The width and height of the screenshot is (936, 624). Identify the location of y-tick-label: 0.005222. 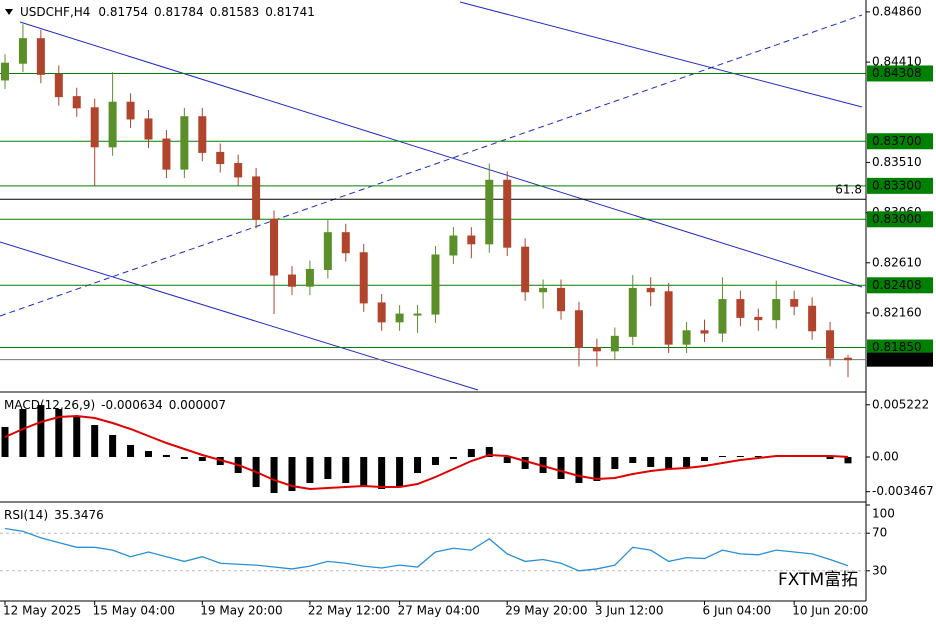
(900, 404).